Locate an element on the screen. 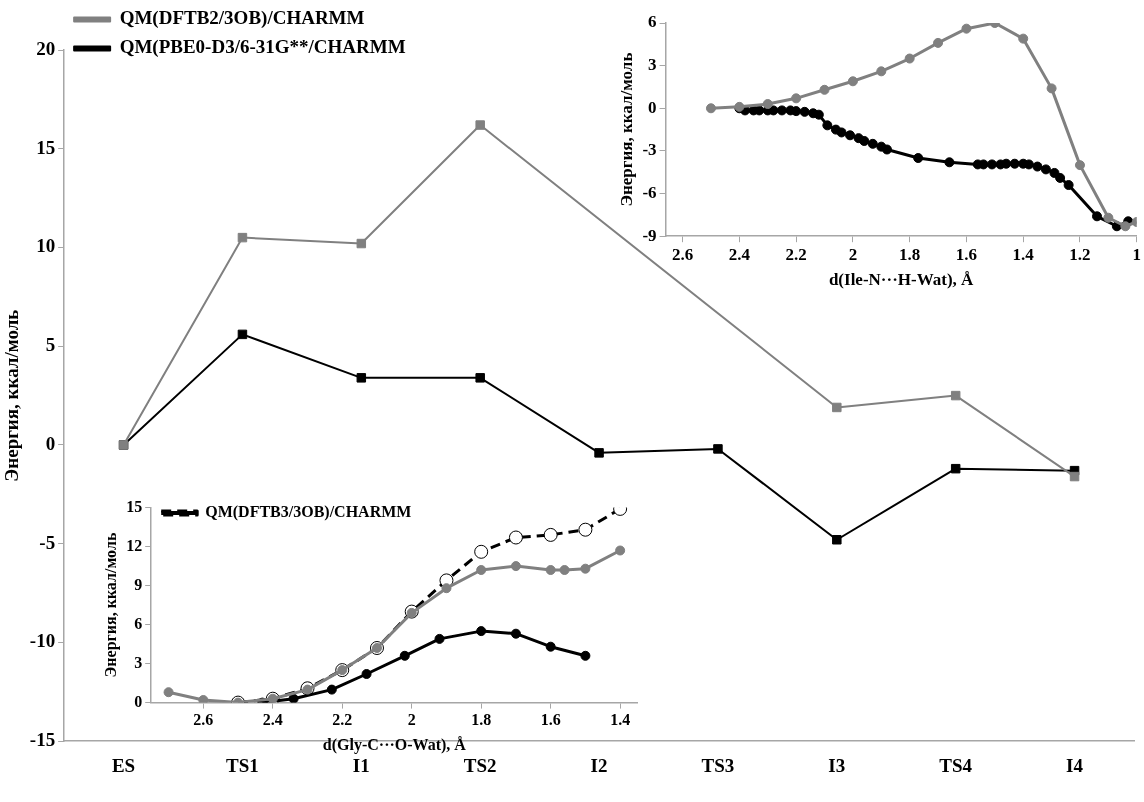 Image resolution: width=1144 pixels, height=802 pixels. x-axis-title: d(Ile-N···H-Wat), Å is located at coordinates (901, 280).